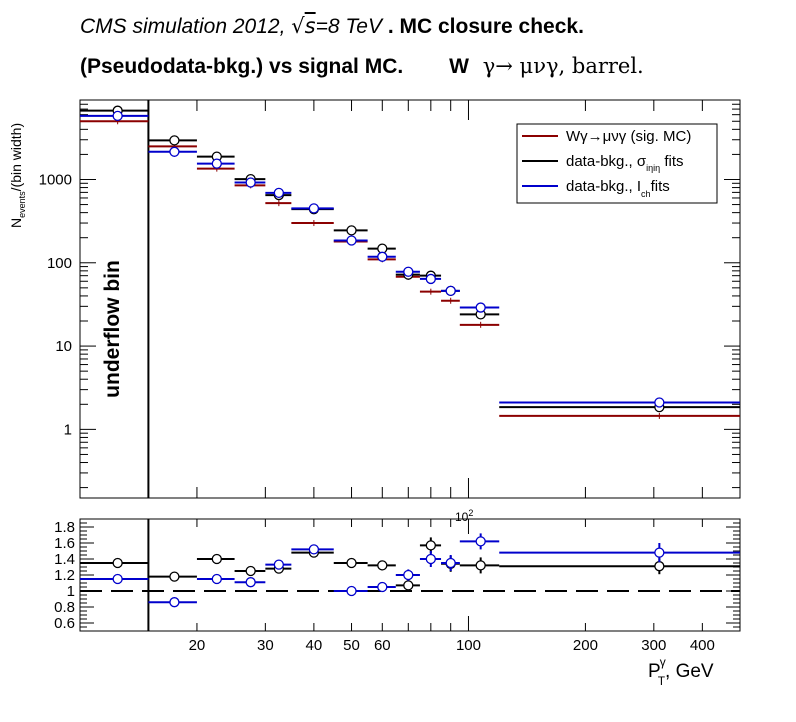 Image resolution: width=796 pixels, height=722 pixels. What do you see at coordinates (468, 645) in the screenshot?
I see `x-tick-label: 100` at bounding box center [468, 645].